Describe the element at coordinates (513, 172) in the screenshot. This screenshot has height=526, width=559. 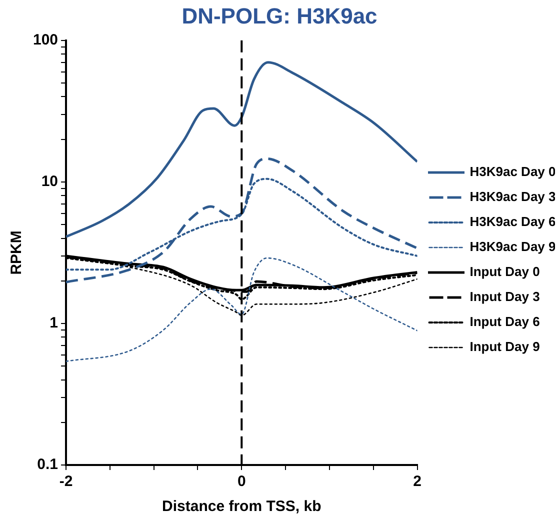
I see `legend-label: H3K9ac Day 0` at that location.